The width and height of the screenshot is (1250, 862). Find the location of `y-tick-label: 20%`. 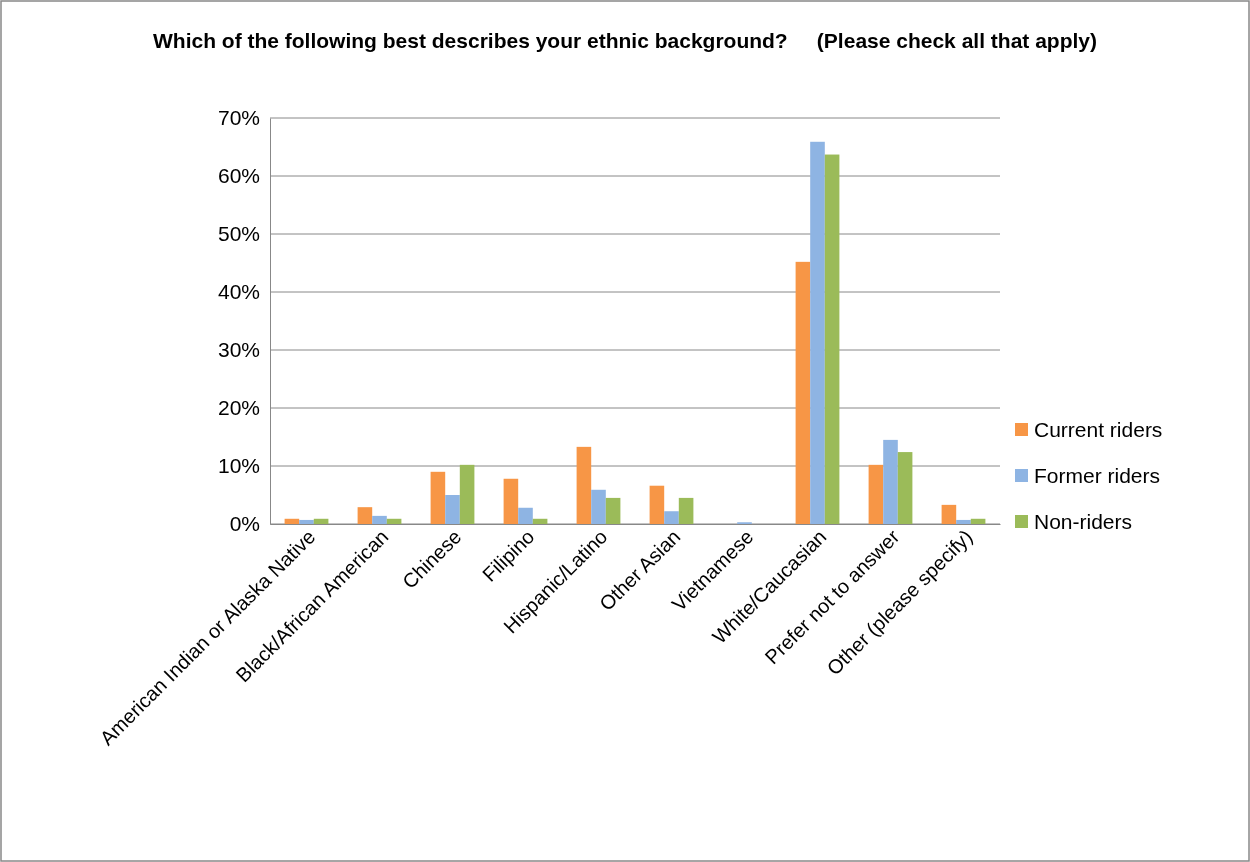

y-tick-label: 20% is located at coordinates (238, 408).